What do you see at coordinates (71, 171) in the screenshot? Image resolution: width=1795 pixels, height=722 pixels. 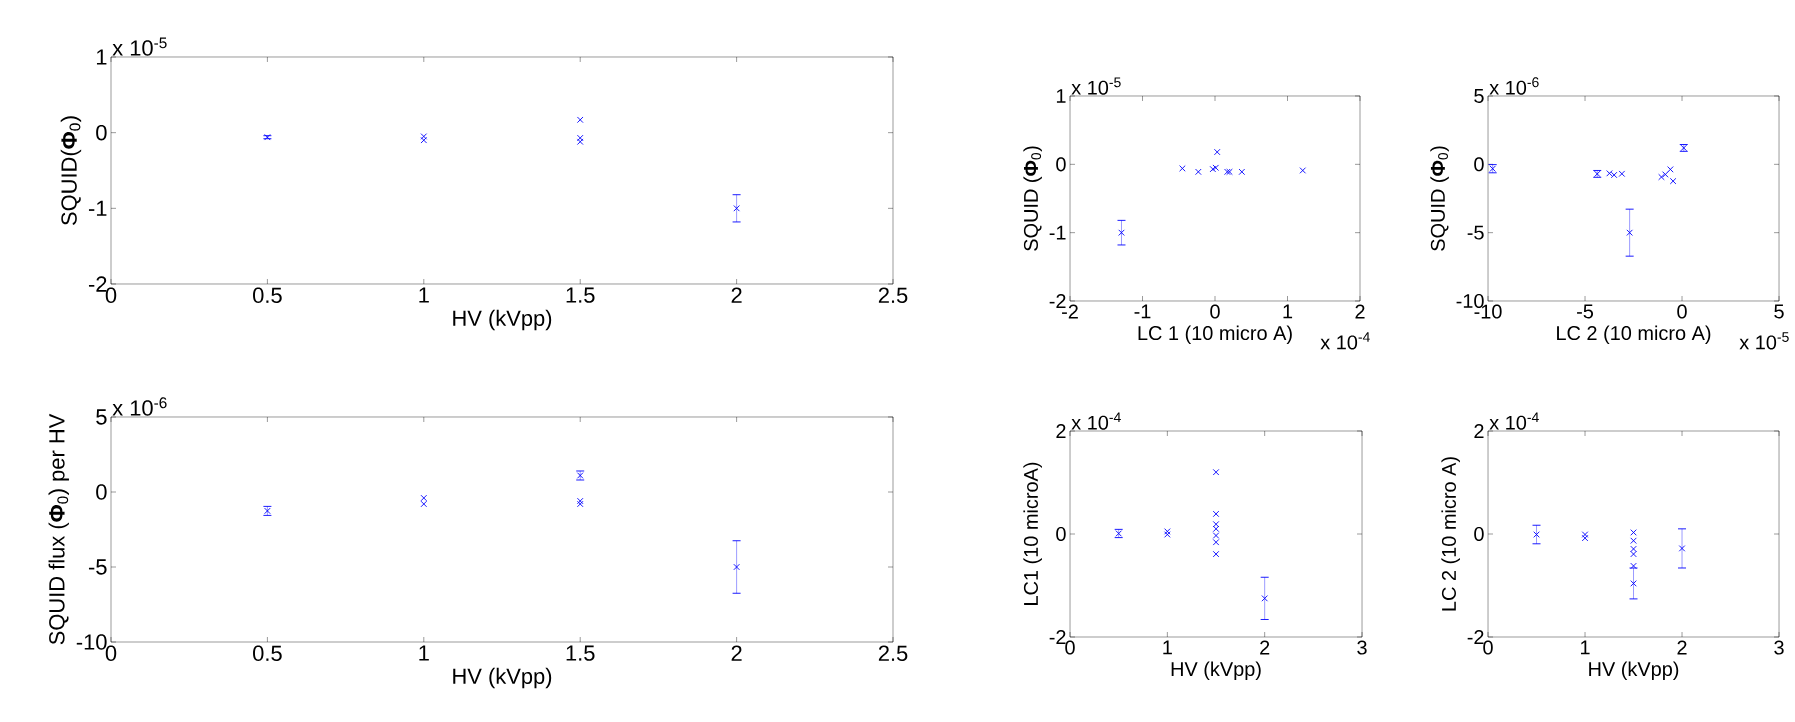 I see `y-axis-title: SQUID(Φ$_{0}$)` at bounding box center [71, 171].